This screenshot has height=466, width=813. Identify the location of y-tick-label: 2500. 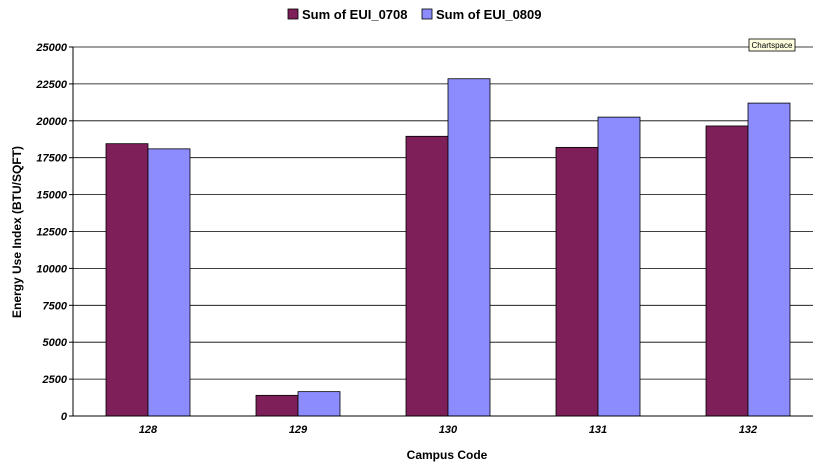
(55, 380).